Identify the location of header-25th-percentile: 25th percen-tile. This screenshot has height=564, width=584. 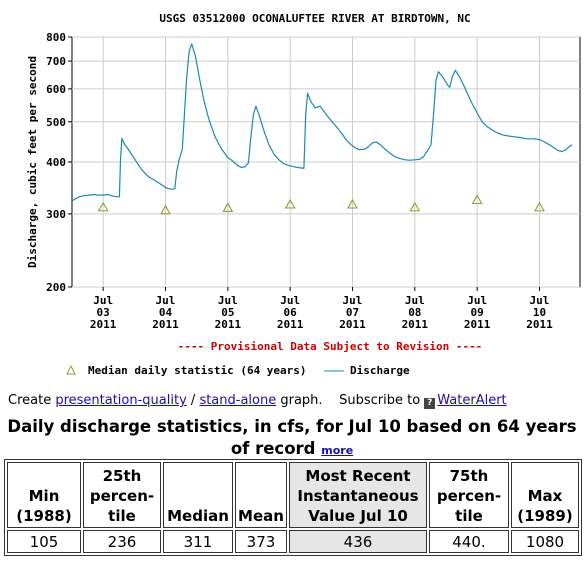
(122, 495).